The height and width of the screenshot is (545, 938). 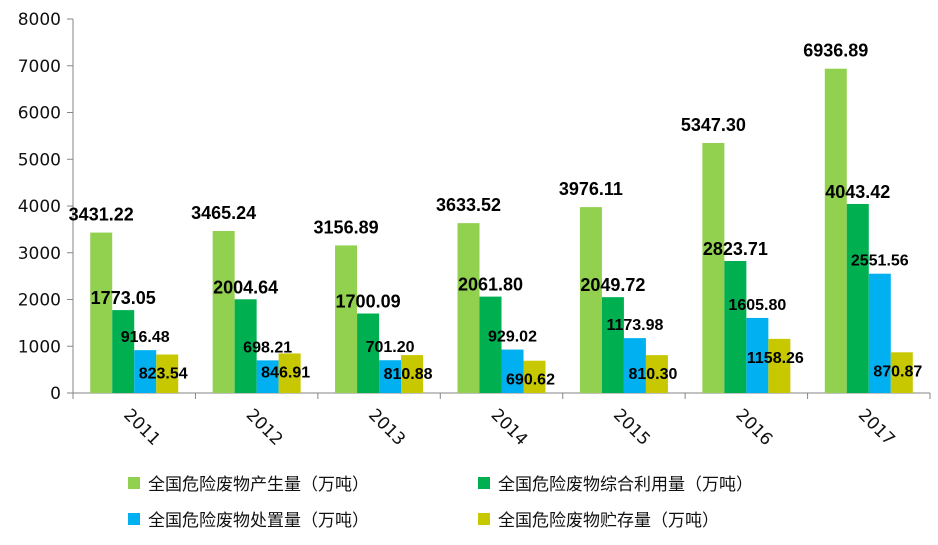 I want to click on data-label: 3976.11, so click(x=591, y=189).